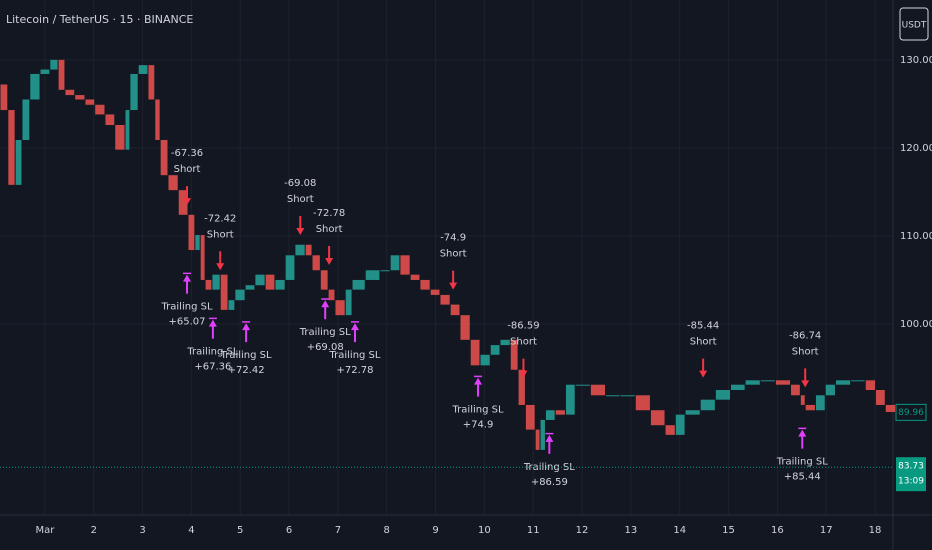  I want to click on x-tick-label: 11, so click(533, 530).